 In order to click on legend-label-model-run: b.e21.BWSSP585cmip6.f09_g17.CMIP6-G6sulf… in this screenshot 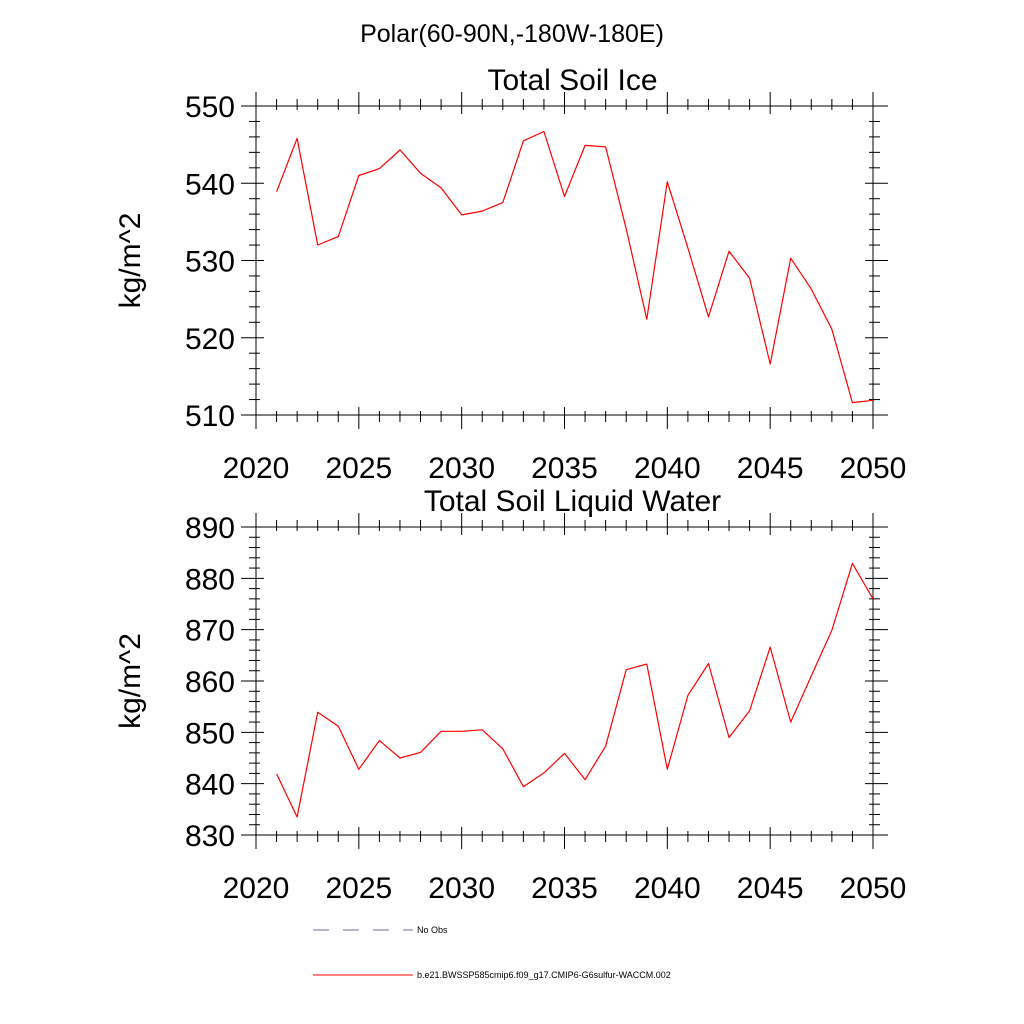, I will do `click(544, 975)`.